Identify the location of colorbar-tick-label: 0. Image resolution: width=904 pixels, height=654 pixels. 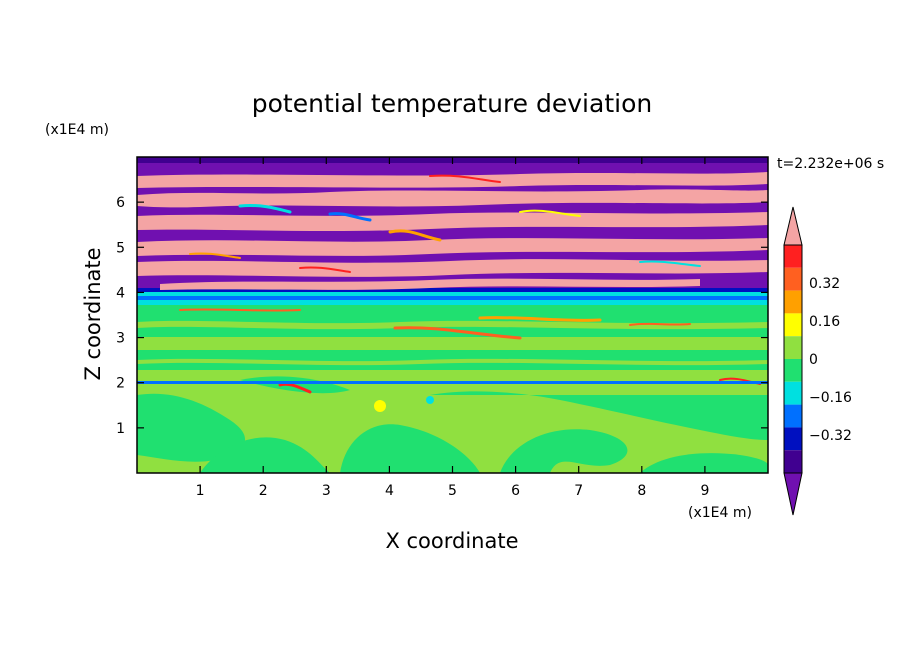
(813, 360).